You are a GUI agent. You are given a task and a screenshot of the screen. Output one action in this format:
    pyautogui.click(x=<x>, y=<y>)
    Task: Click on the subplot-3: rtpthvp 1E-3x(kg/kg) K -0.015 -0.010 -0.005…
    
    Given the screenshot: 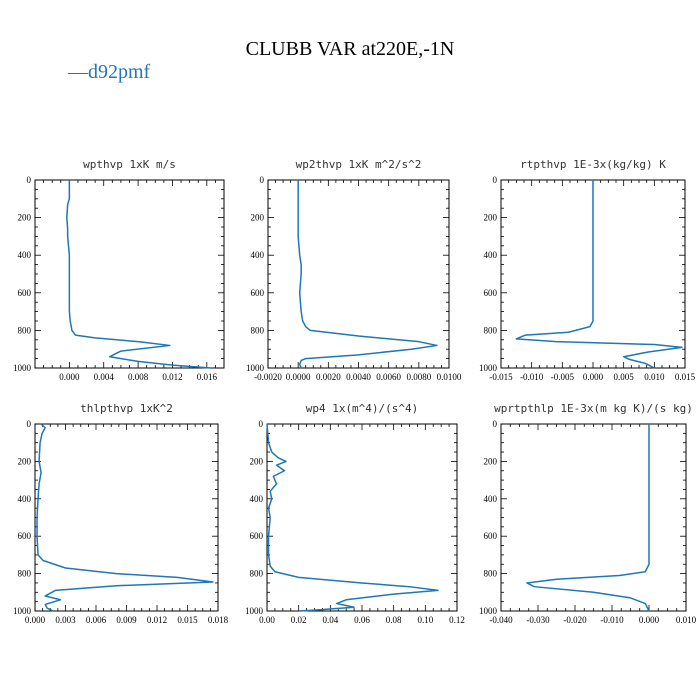 What is the action you would take?
    pyautogui.click(x=587, y=270)
    